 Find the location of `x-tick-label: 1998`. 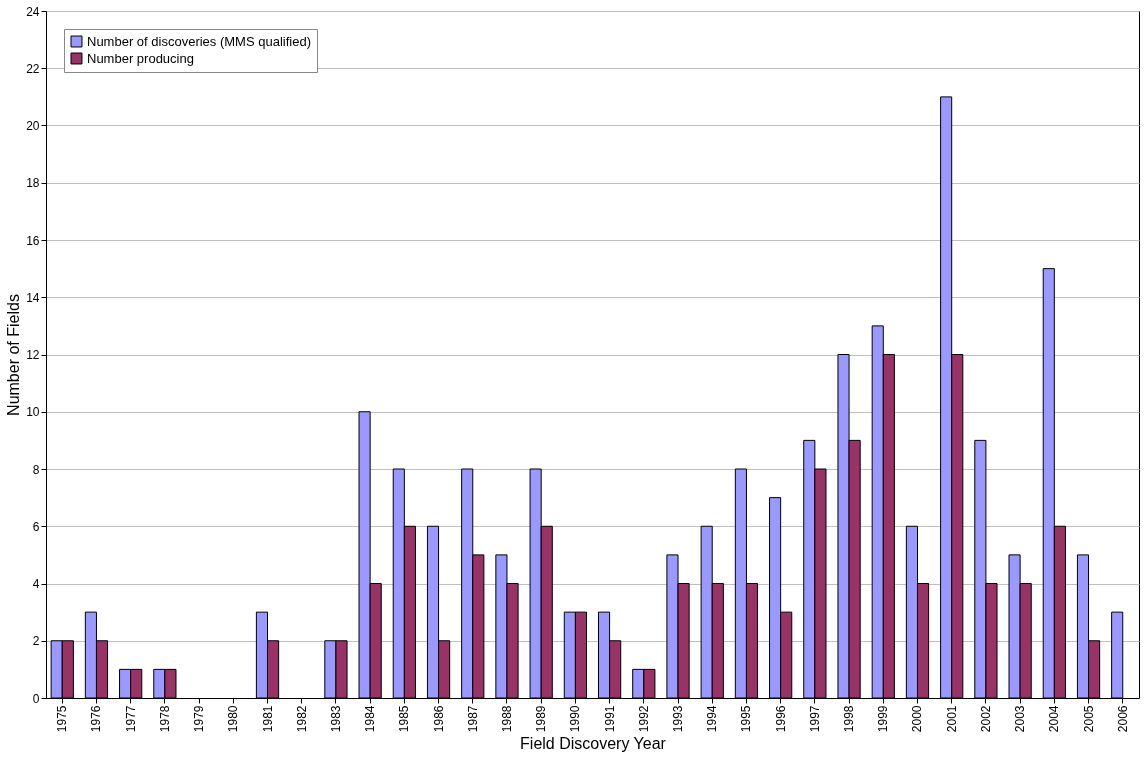

x-tick-label: 1998 is located at coordinates (849, 719).